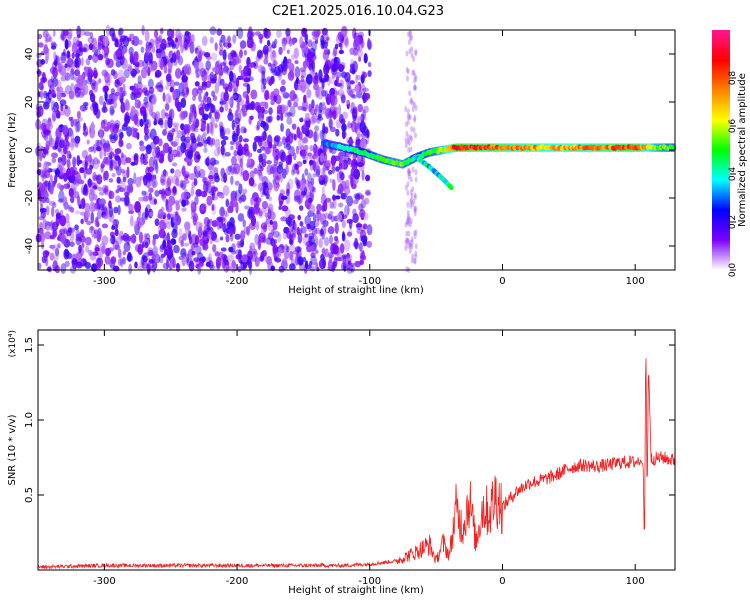  What do you see at coordinates (733, 270) in the screenshot?
I see `colorbar-tick-label: 0.0` at bounding box center [733, 270].